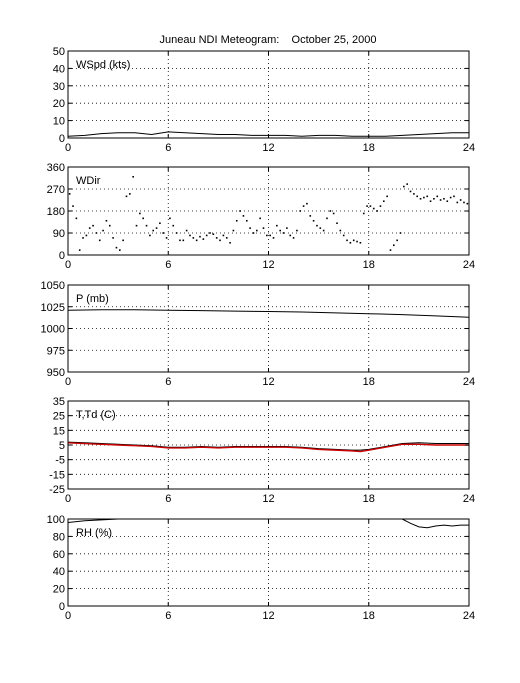 The height and width of the screenshot is (683, 520). I want to click on y-tick-label: 80, so click(59, 537).